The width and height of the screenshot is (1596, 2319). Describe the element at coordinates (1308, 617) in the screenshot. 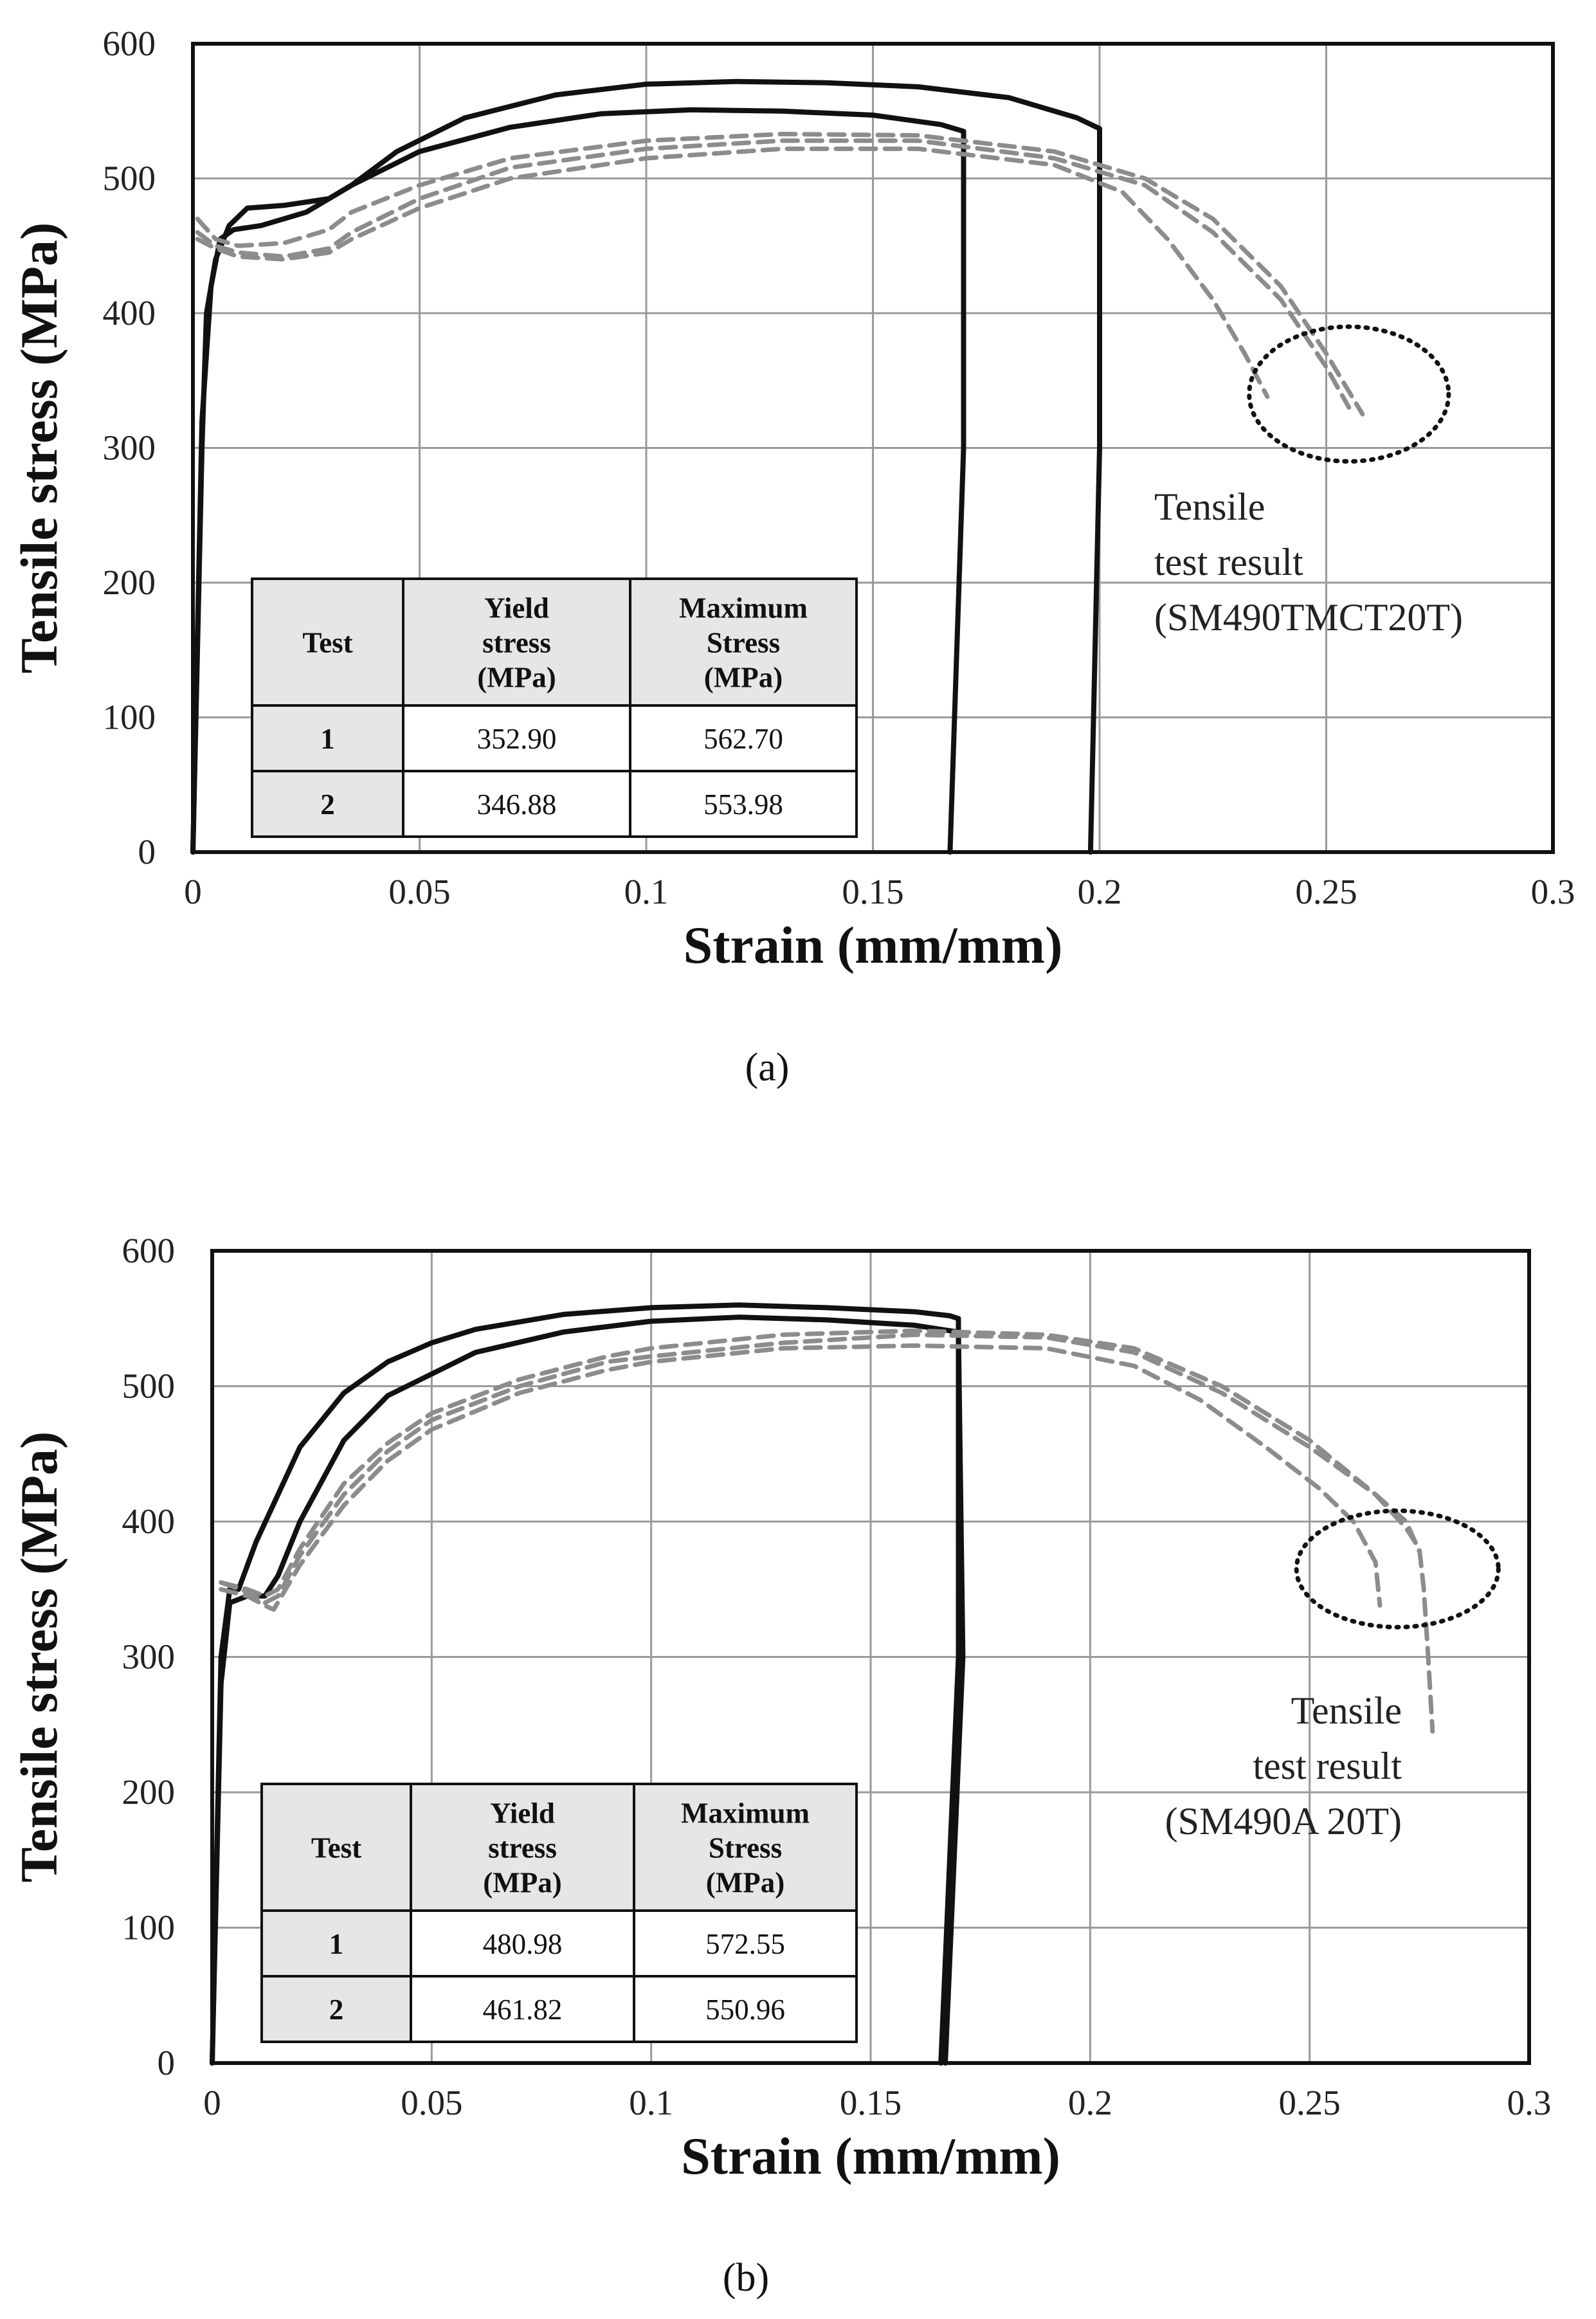

I see `annotation-line: (SM490TMCT20T)` at that location.